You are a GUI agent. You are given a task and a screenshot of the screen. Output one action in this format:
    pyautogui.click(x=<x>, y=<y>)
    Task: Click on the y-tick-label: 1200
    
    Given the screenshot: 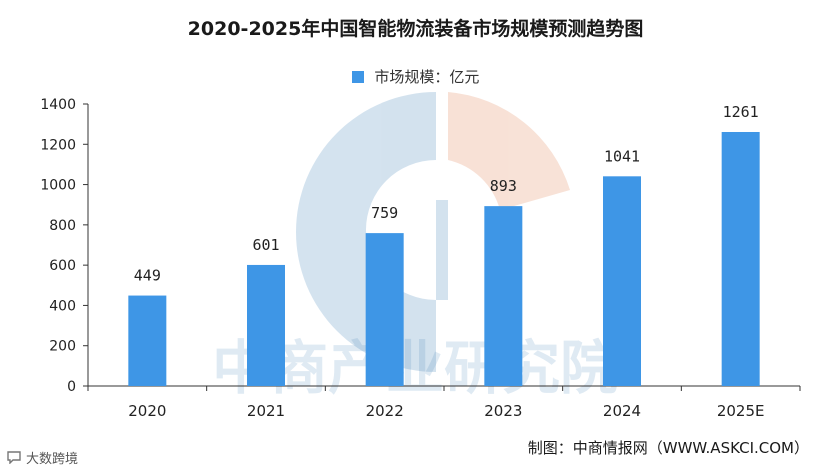 What is the action you would take?
    pyautogui.click(x=58, y=145)
    